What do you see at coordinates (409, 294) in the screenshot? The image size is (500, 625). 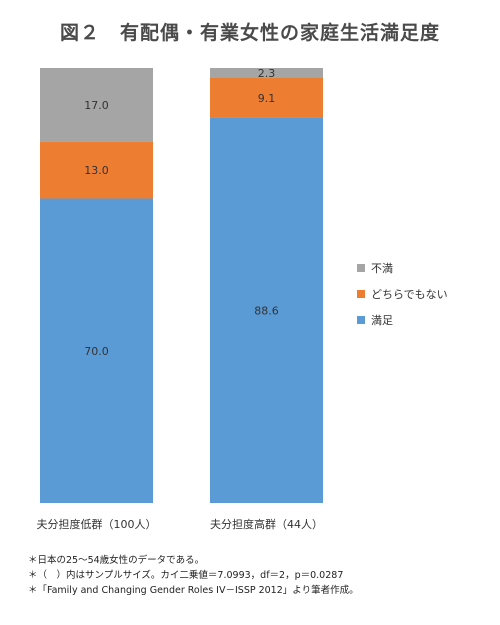 I see `legend-label: どちらでもない` at bounding box center [409, 294].